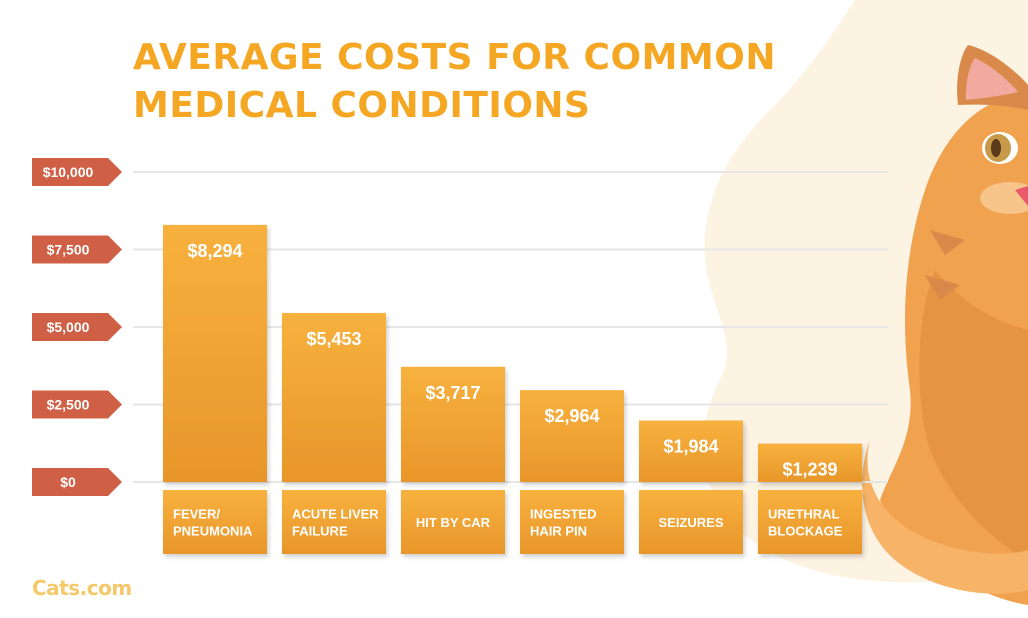 The image size is (1028, 618). Describe the element at coordinates (333, 339) in the screenshot. I see `bar-value-label: $5,453` at that location.